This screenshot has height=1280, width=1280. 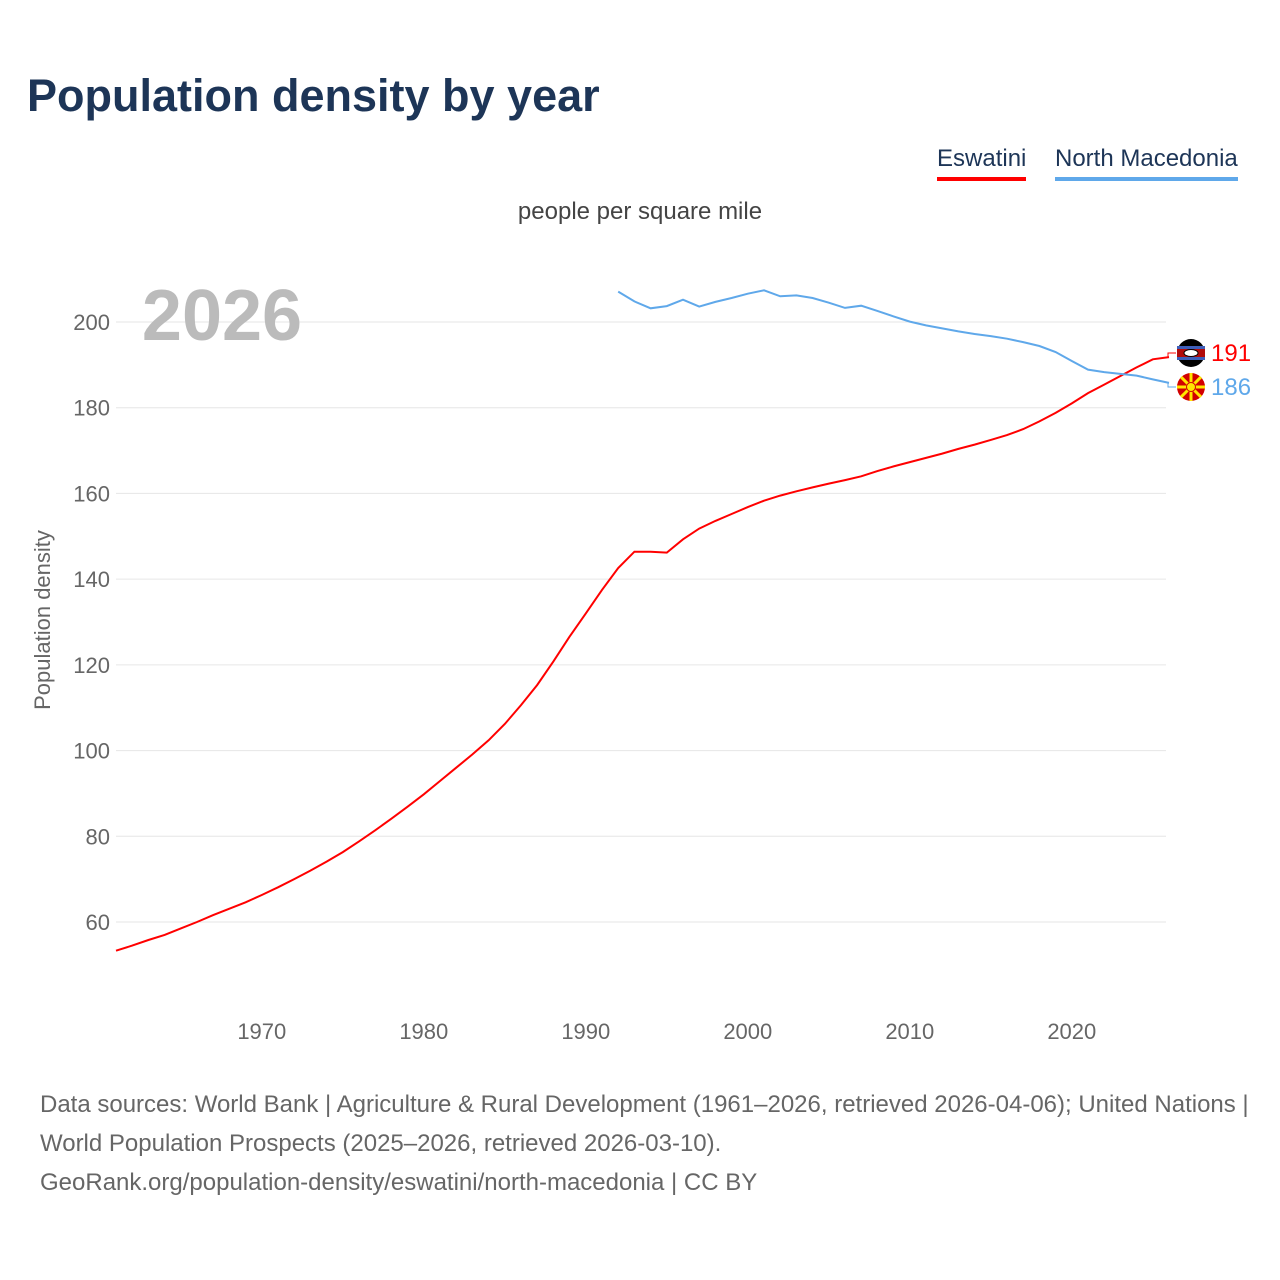 I want to click on x-tick-label: 2010, so click(x=909, y=1031).